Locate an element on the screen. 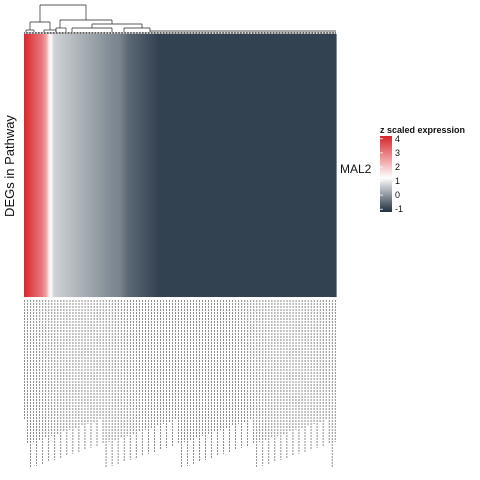  row-label-mal2: MAL2 is located at coordinates (356, 169).